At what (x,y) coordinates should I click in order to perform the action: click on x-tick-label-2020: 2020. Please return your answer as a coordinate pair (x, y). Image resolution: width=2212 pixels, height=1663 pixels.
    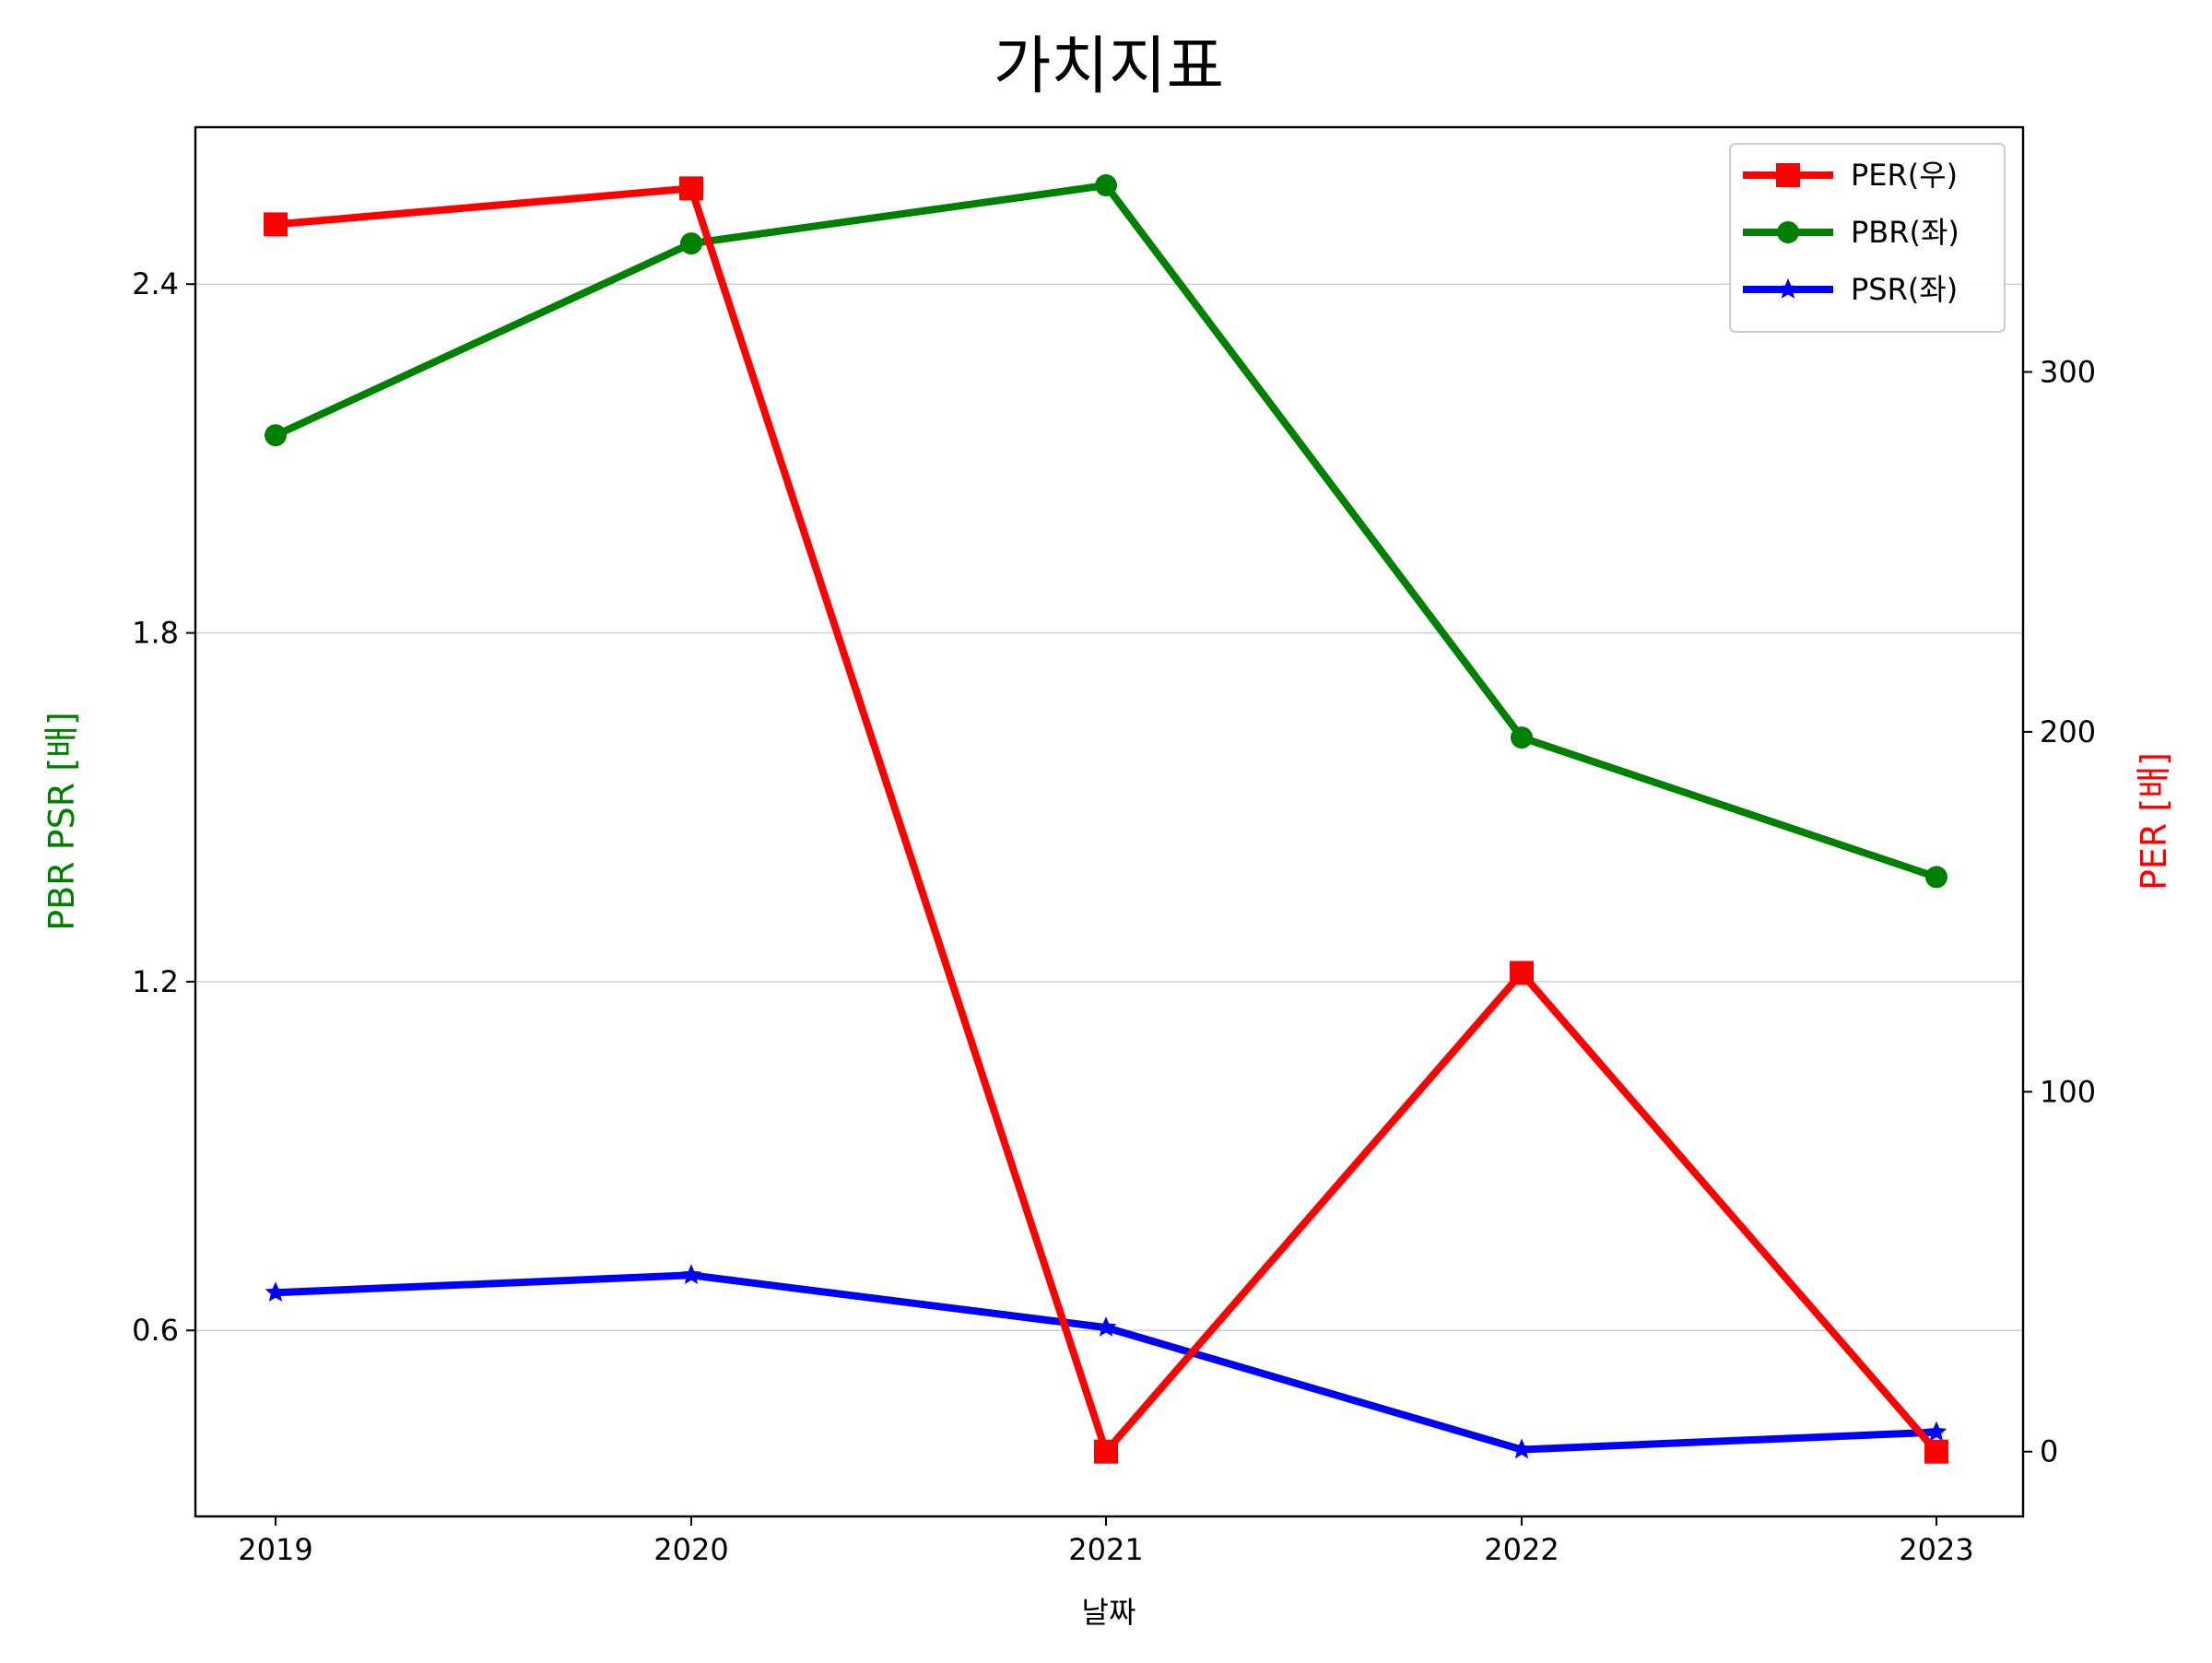
    Looking at the image, I should click on (690, 1549).